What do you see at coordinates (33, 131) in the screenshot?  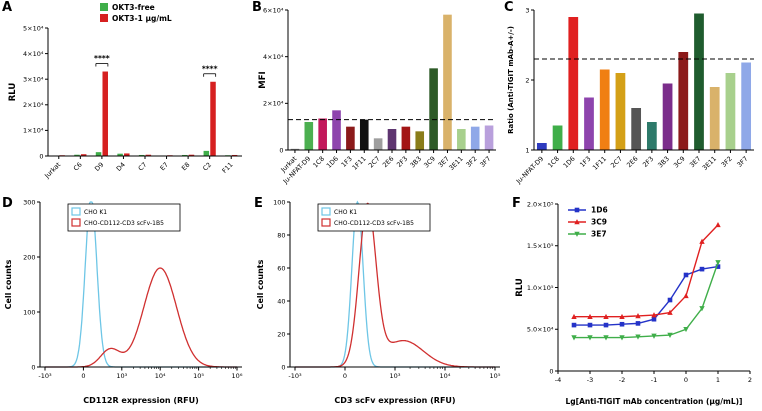 I see `svg-text: 1×10⁴` at bounding box center [33, 131].